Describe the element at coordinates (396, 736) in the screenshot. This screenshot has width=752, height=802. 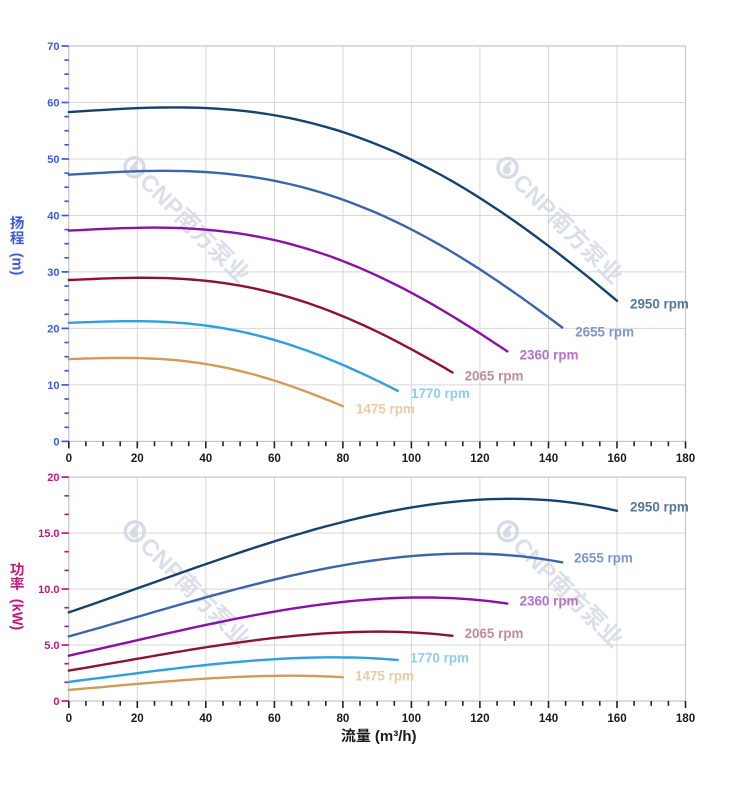
I see `svg-text: (m³/h)` at that location.